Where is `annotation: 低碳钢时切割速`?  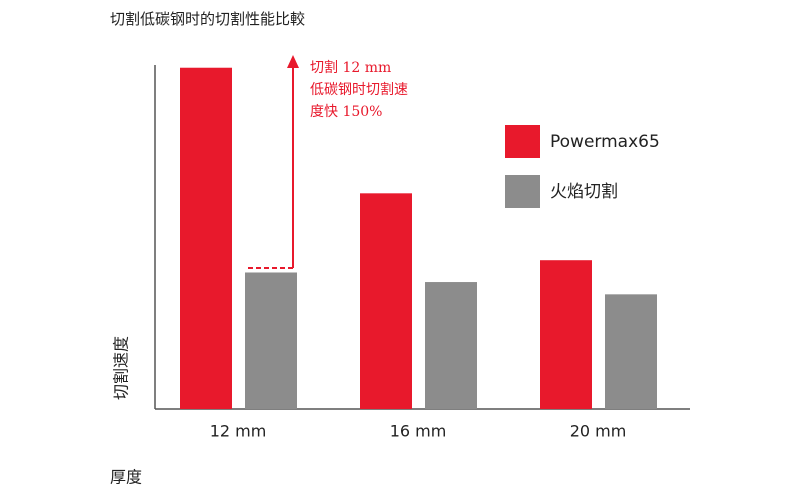
annotation: 低碳钢时切割速 is located at coordinates (359, 89).